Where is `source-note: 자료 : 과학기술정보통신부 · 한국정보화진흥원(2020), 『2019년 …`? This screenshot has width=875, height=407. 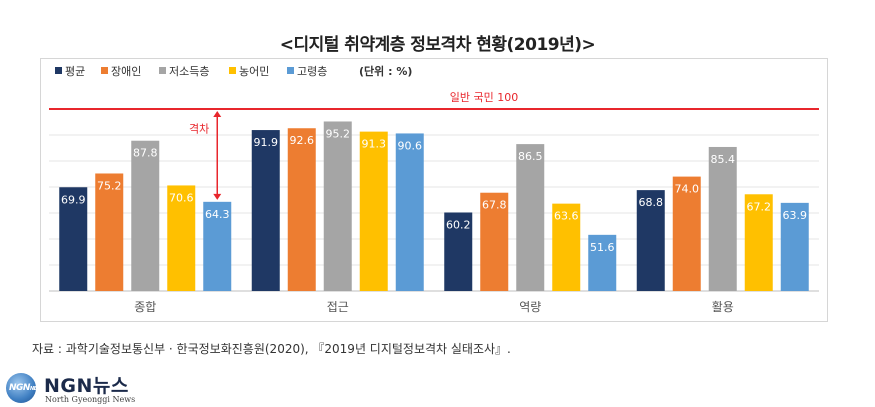
source-note: 자료 : 과학기술정보통신부 · 한국정보화진흥원(2020), 『2019년 … is located at coordinates (271, 349).